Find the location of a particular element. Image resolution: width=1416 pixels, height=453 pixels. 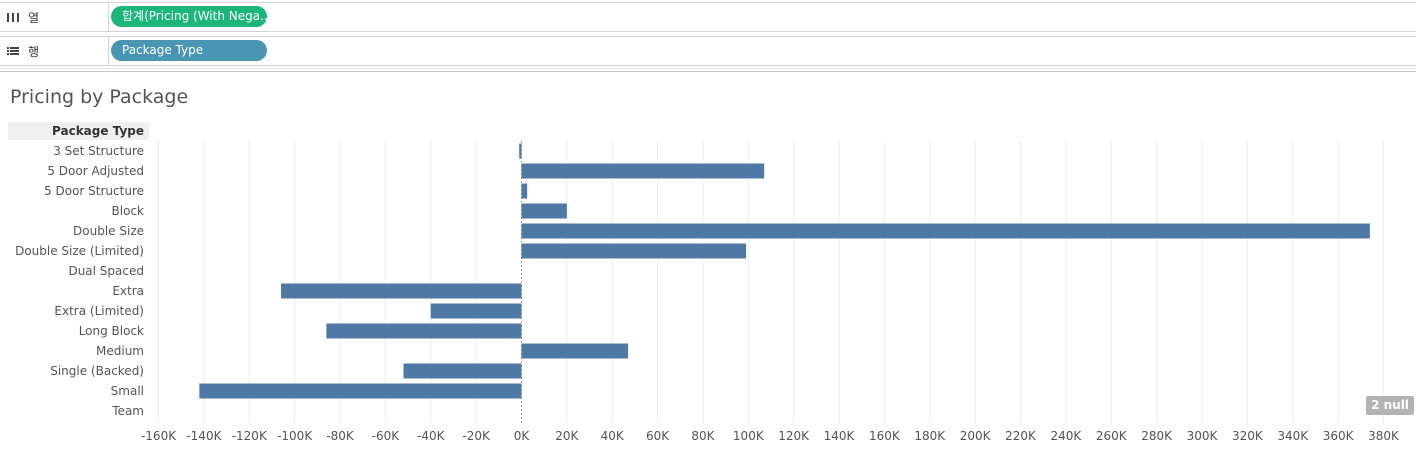

rows-icon is located at coordinates (13, 51).